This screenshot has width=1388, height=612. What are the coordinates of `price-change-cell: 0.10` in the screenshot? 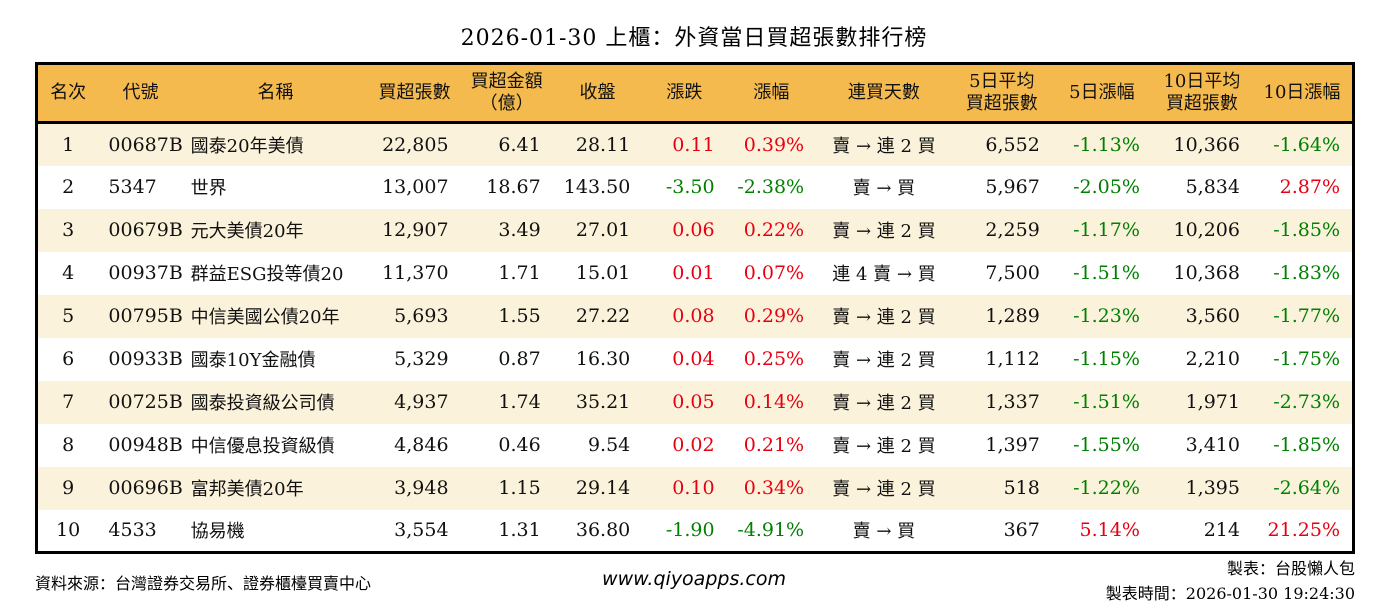 It's located at (693, 488).